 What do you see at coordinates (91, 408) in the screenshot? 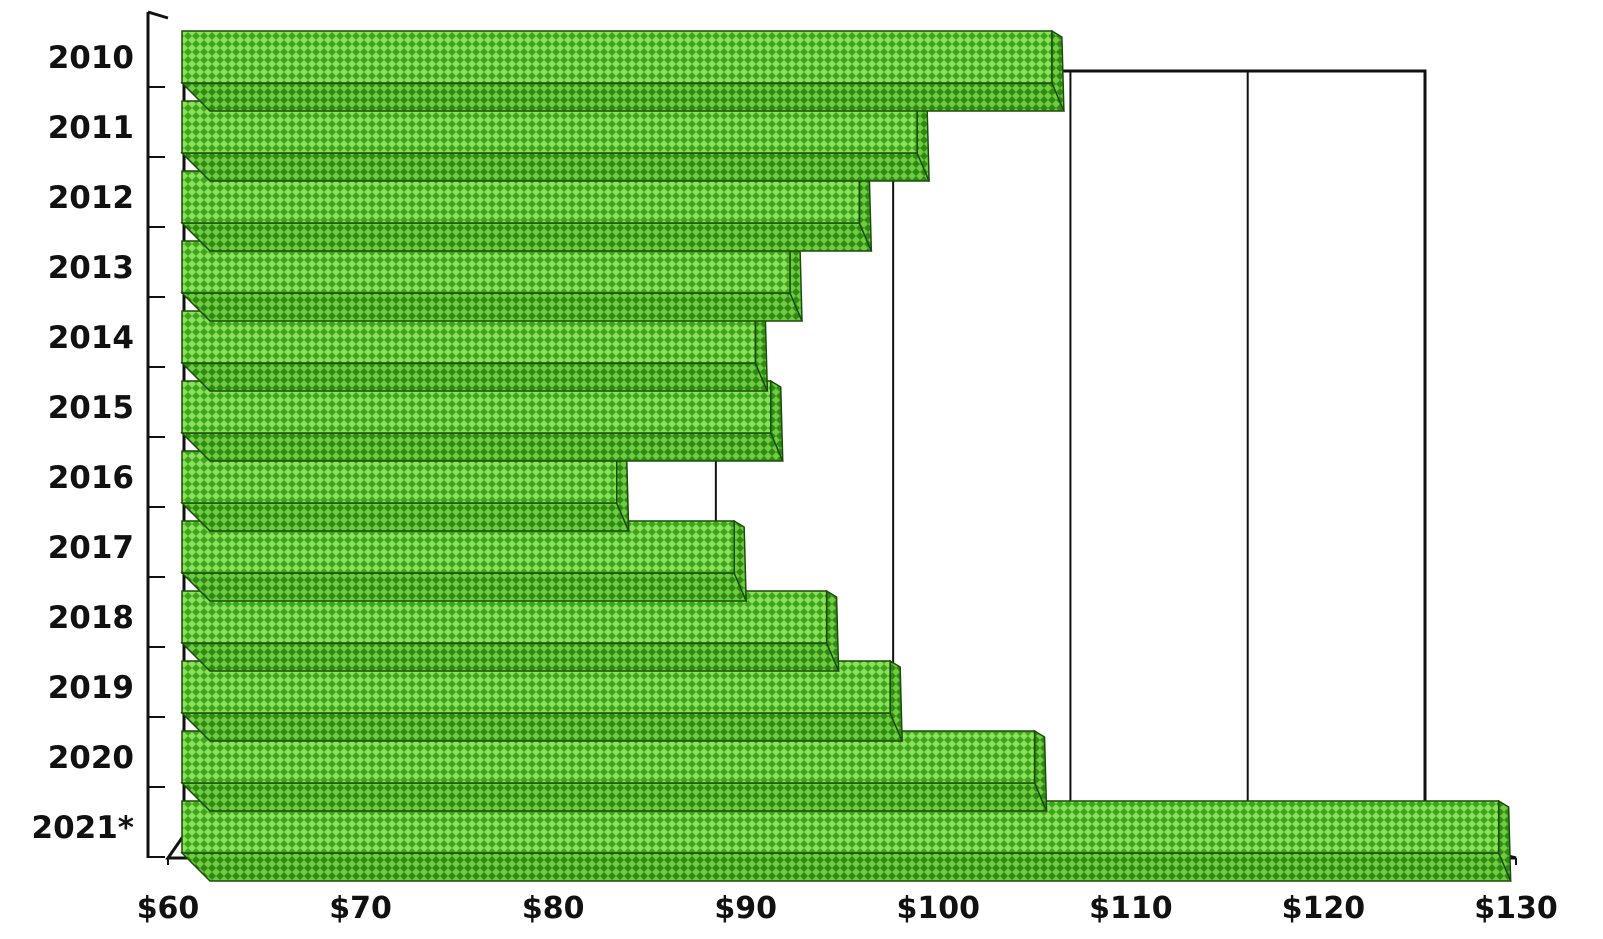
I see `y-tick-label: 2015` at bounding box center [91, 408].